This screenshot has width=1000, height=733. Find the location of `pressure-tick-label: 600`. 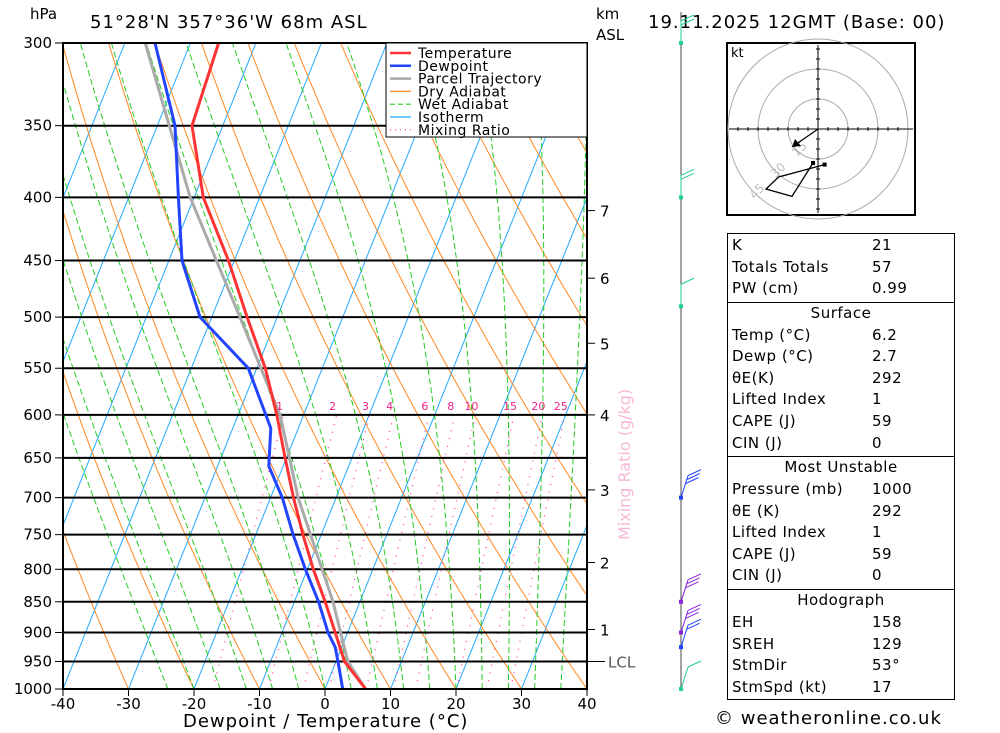

pressure-tick-label: 600 is located at coordinates (37, 415).